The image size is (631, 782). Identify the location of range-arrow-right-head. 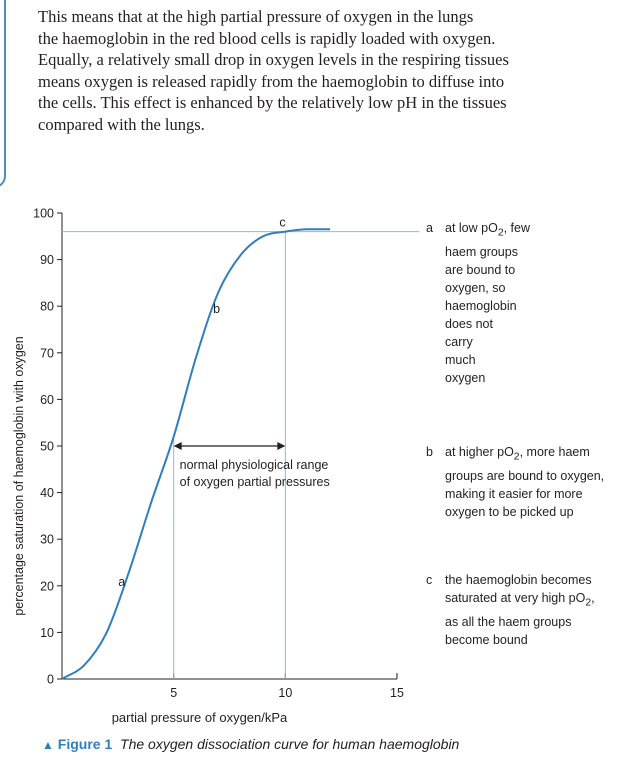
(281, 446).